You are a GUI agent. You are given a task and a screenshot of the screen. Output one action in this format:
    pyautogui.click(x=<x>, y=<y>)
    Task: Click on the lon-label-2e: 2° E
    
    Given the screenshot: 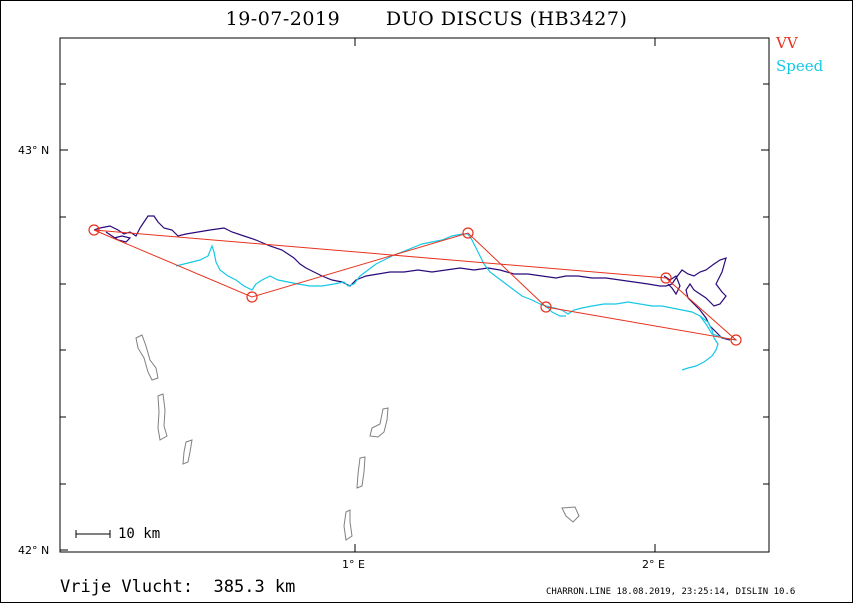 What is the action you would take?
    pyautogui.click(x=653, y=564)
    